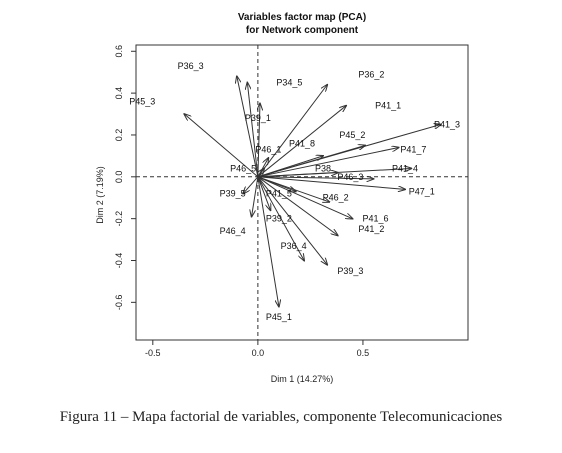 This screenshot has height=453, width=562. Describe the element at coordinates (413, 150) in the screenshot. I see `variable-label: P41_7` at that location.